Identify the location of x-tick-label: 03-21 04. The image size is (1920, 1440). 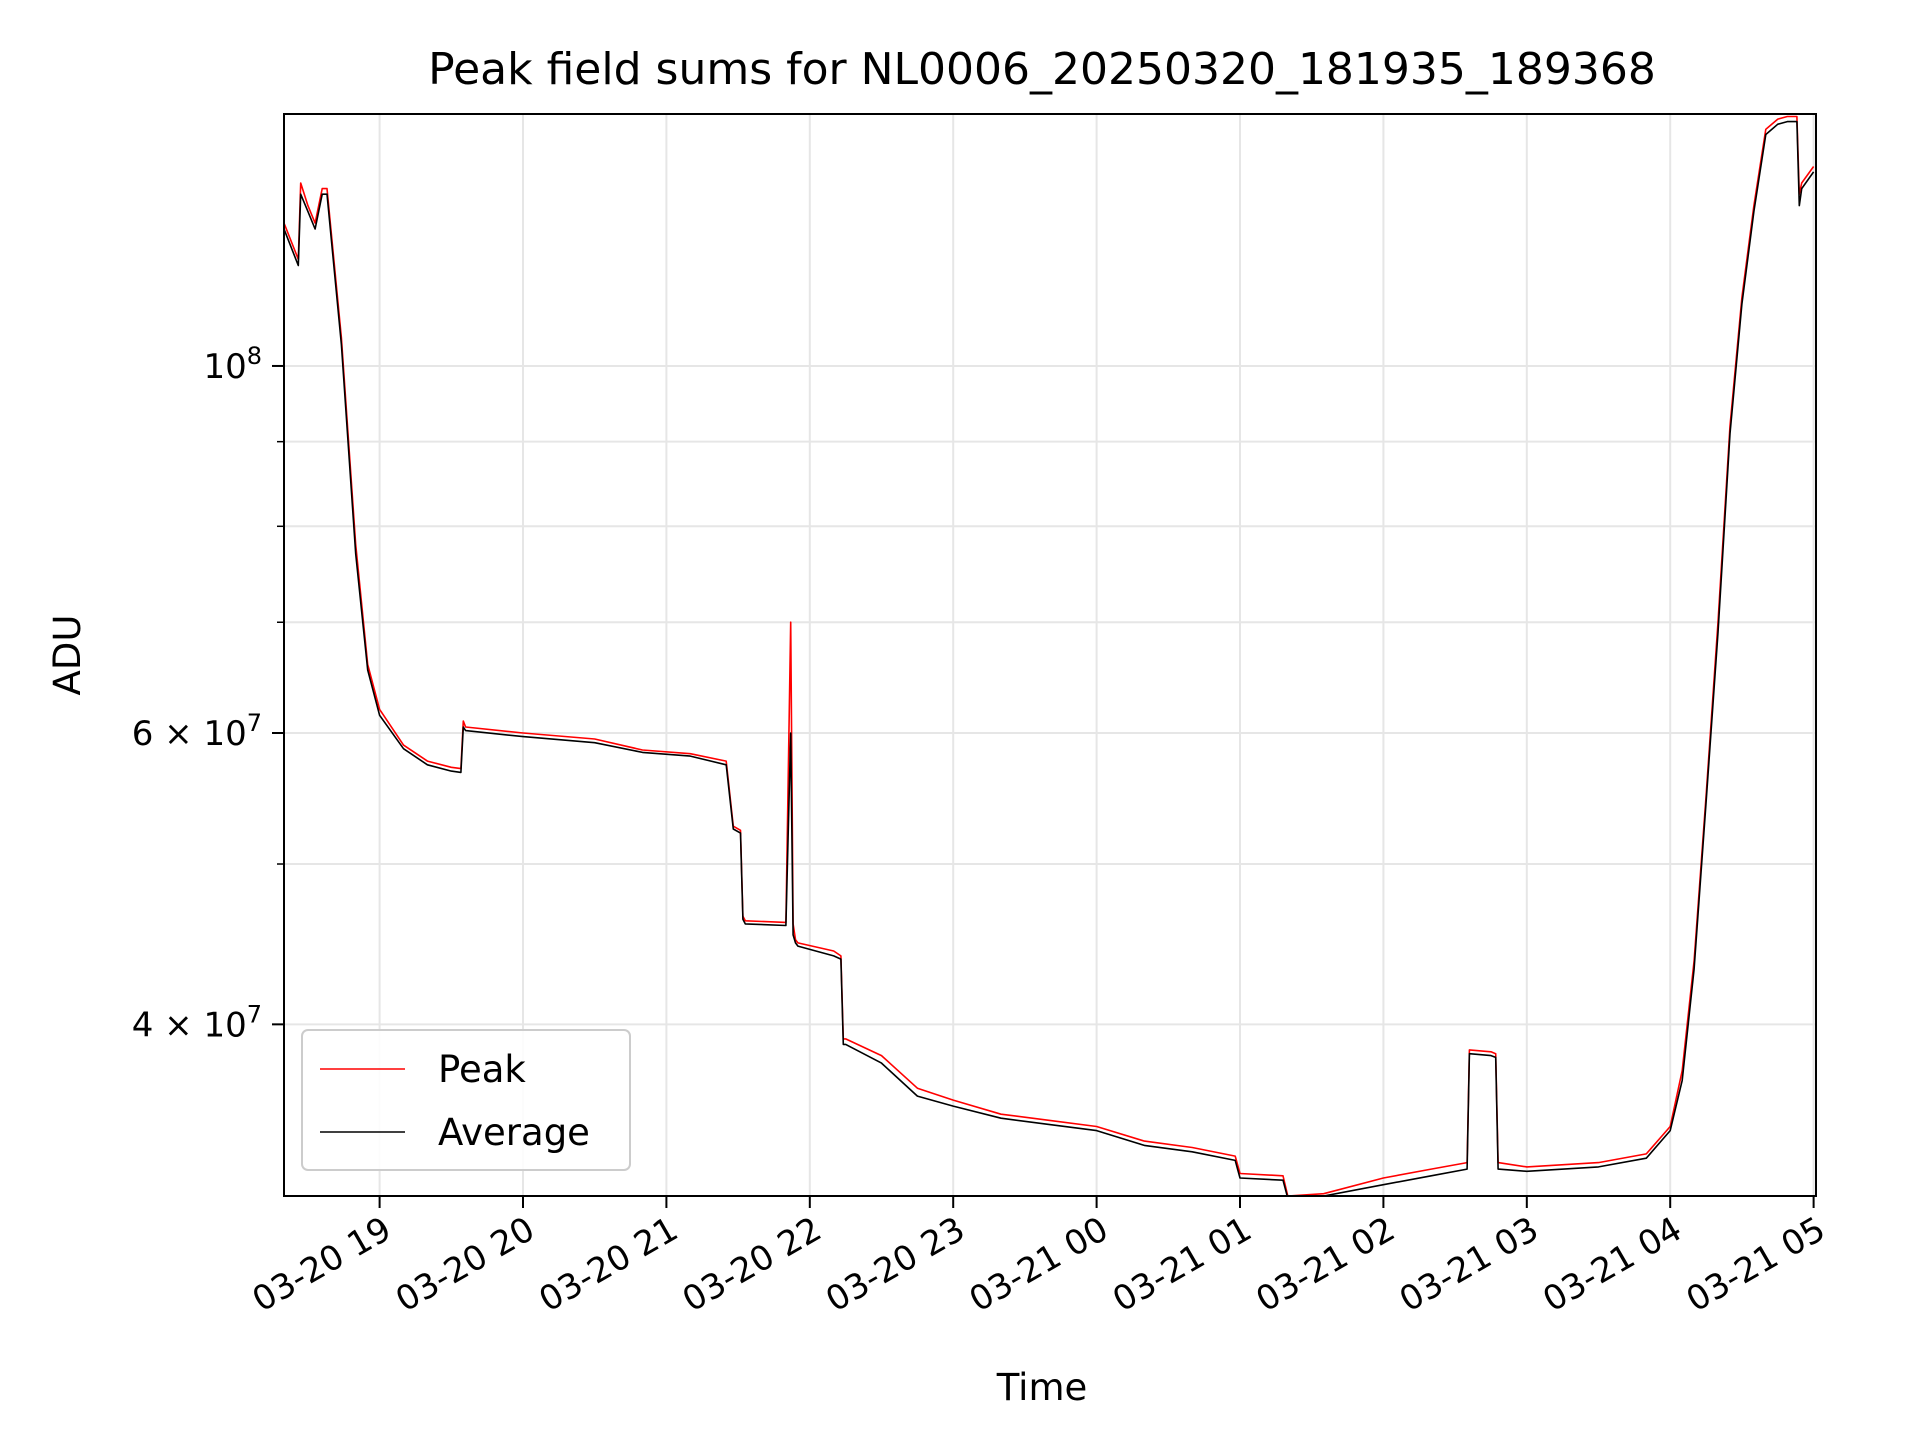
(1612, 1264).